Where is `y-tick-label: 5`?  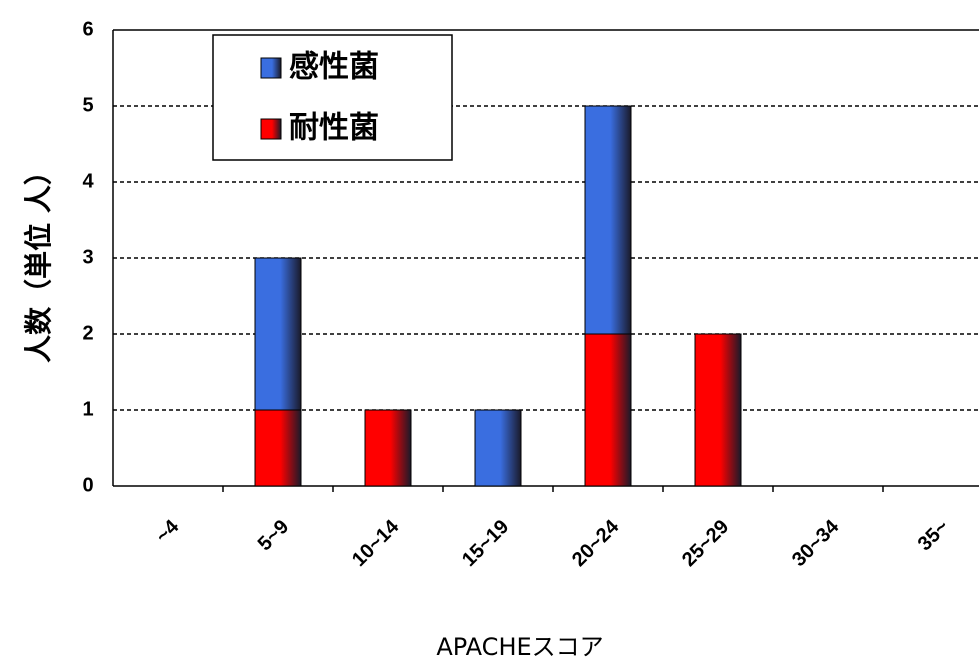 y-tick-label: 5 is located at coordinates (87, 105).